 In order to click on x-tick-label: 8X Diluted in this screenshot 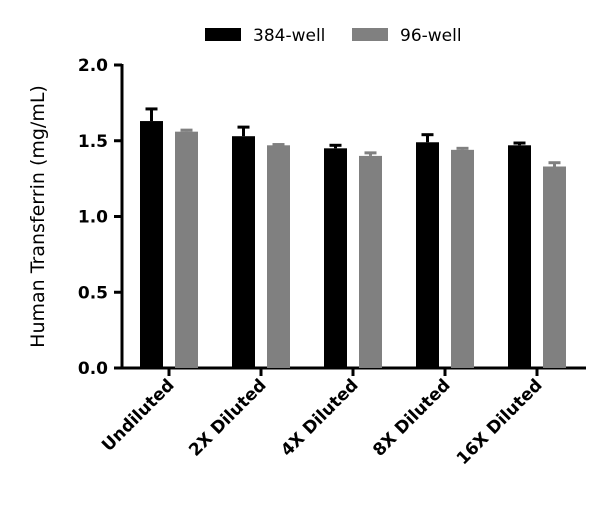, I will do `click(411, 417)`.